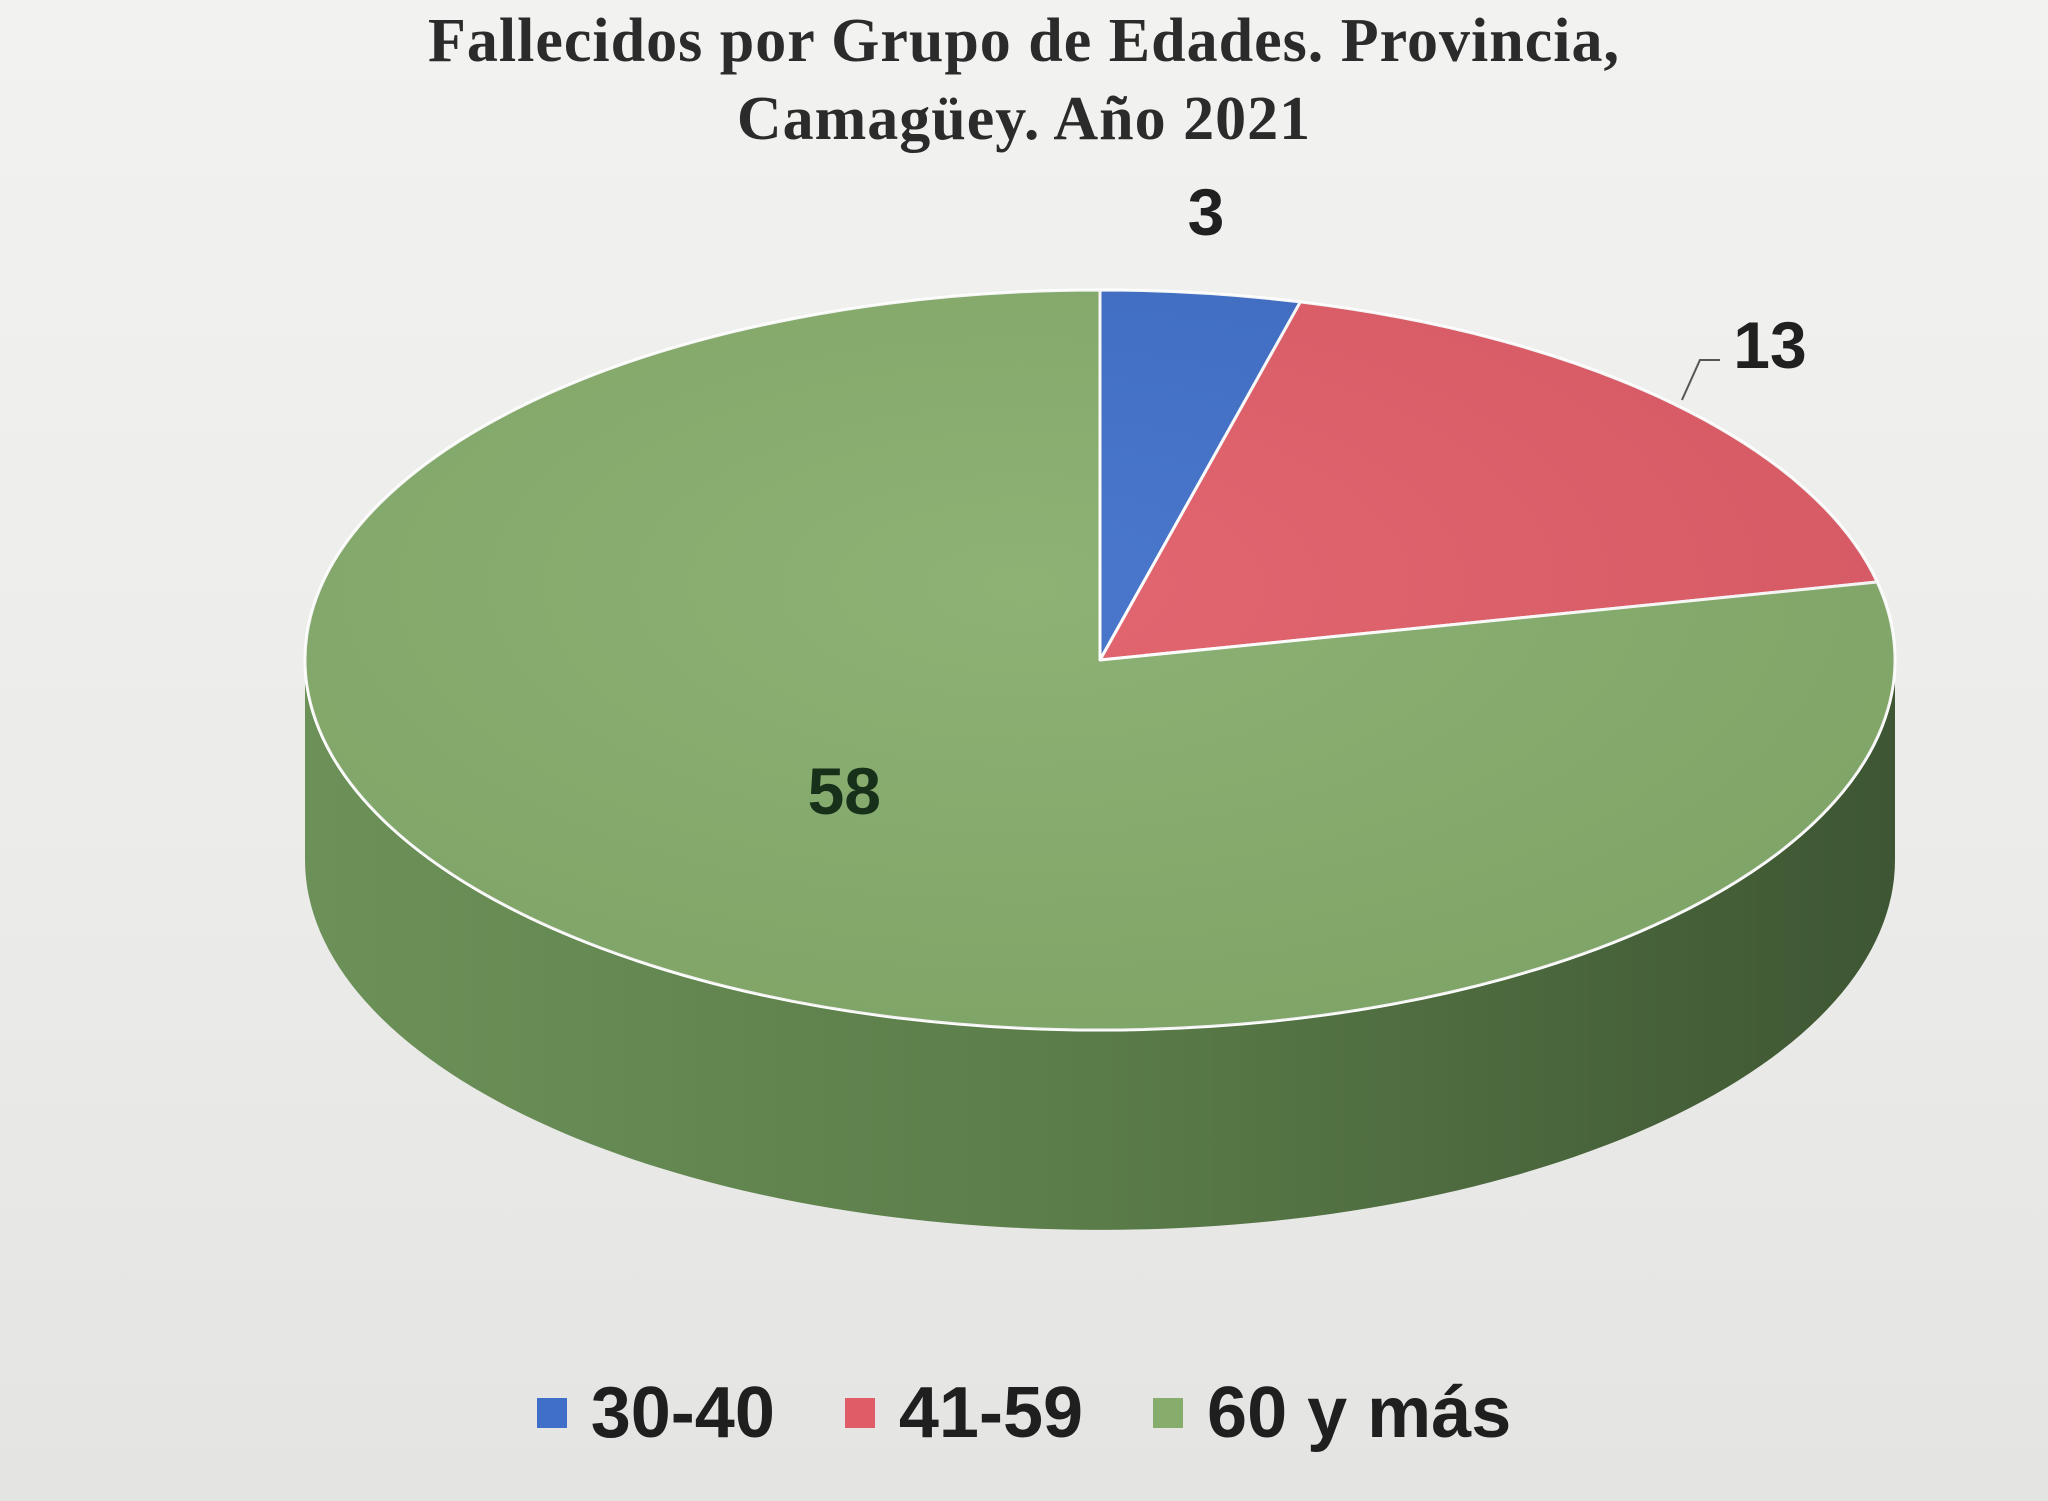 The image size is (2048, 1501). I want to click on data-label-60-y-mas: 58, so click(844, 791).